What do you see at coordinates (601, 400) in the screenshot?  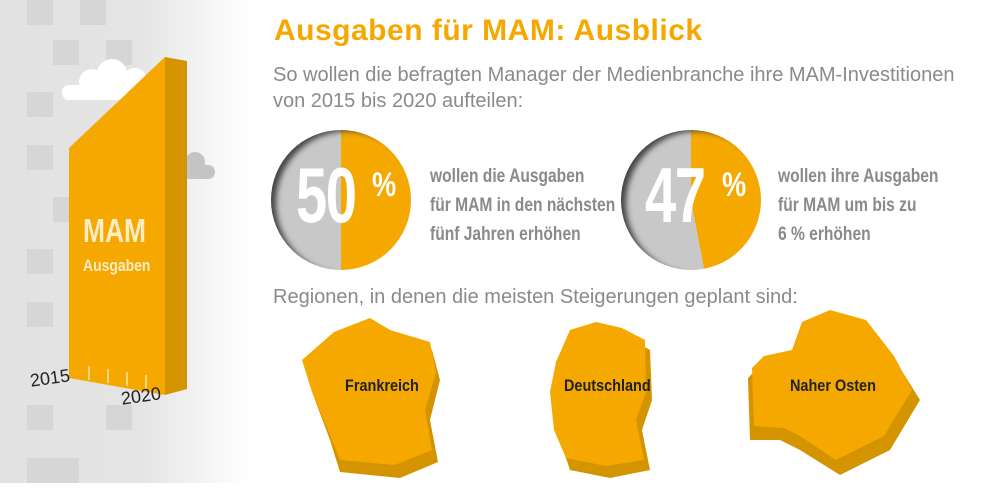 I see `map-germany` at bounding box center [601, 400].